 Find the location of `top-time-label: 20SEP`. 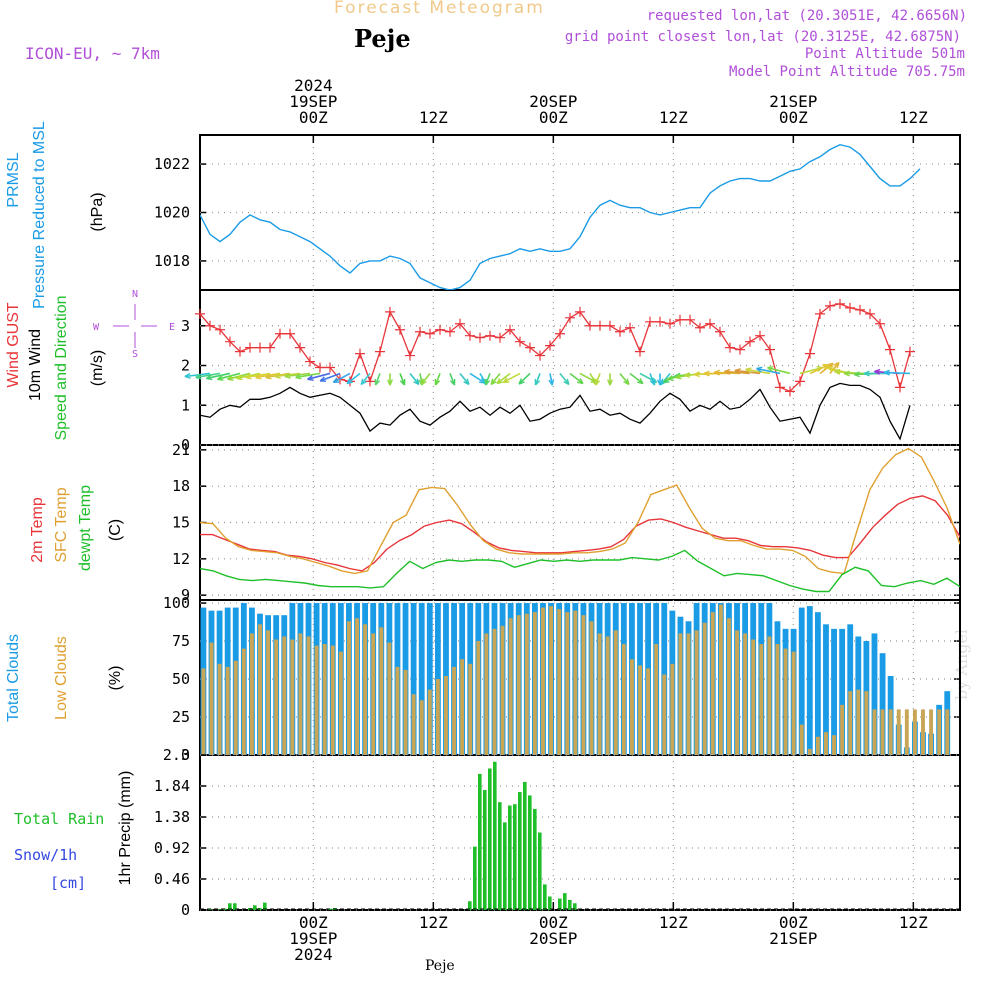

top-time-label: 20SEP is located at coordinates (553, 101).